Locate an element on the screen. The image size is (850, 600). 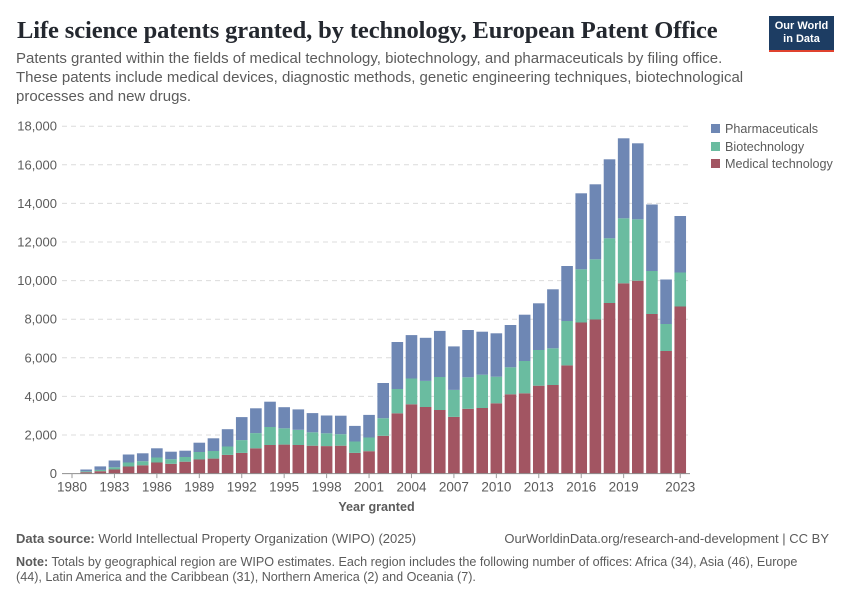
svg-text: 12,000 is located at coordinates (37, 242).